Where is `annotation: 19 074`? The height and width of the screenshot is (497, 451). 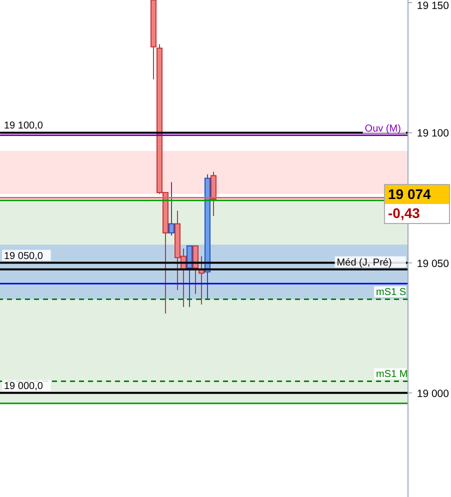
annotation: 19 074 is located at coordinates (417, 194).